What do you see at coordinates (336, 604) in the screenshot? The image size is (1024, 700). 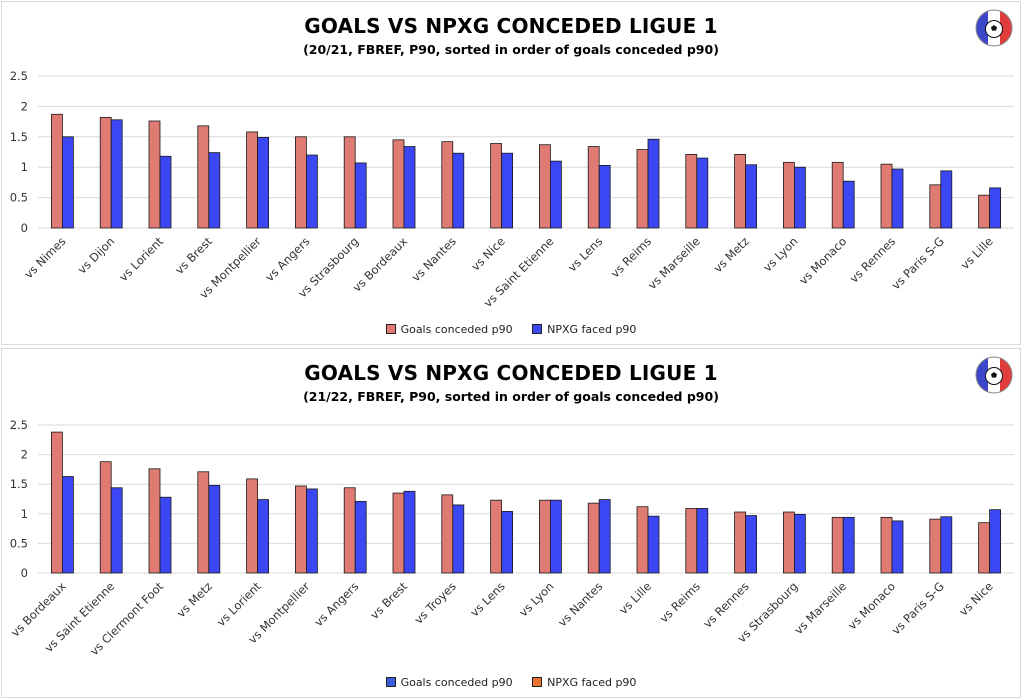 I see `x-tick-label: vs Angers` at bounding box center [336, 604].